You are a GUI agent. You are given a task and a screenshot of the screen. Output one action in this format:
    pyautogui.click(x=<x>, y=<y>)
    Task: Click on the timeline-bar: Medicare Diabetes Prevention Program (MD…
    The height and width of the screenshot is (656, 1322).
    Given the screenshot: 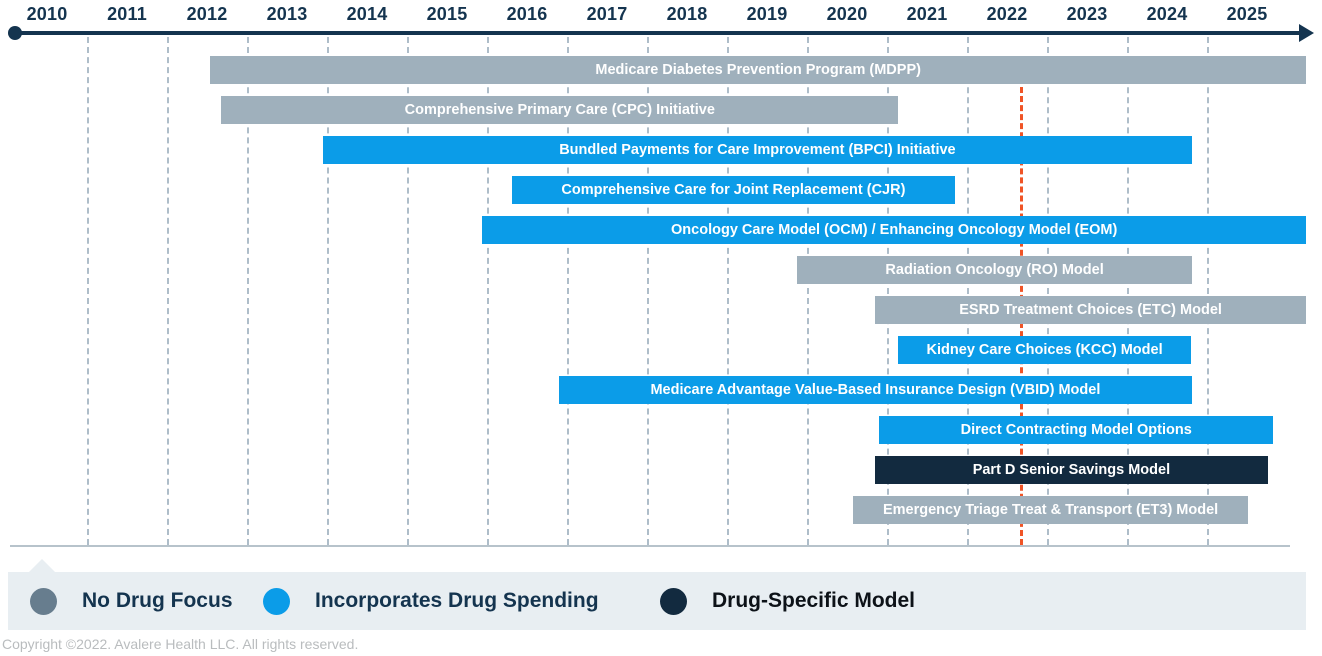 What is the action you would take?
    pyautogui.click(x=758, y=70)
    